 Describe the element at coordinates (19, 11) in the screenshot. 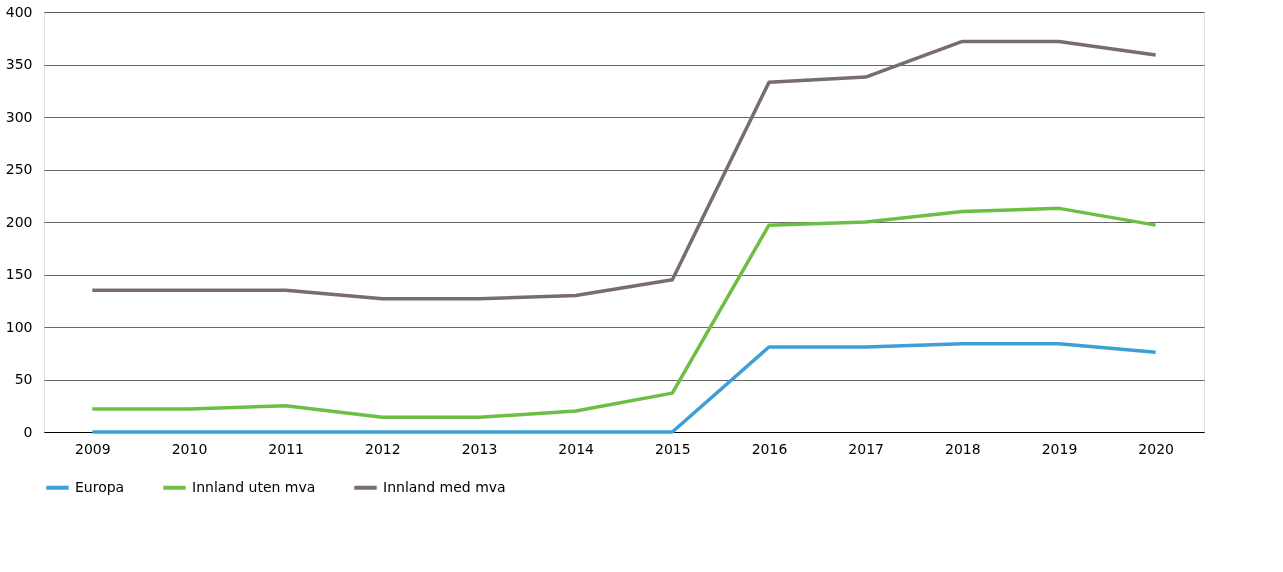

I see `y-tick-label: 400` at that location.